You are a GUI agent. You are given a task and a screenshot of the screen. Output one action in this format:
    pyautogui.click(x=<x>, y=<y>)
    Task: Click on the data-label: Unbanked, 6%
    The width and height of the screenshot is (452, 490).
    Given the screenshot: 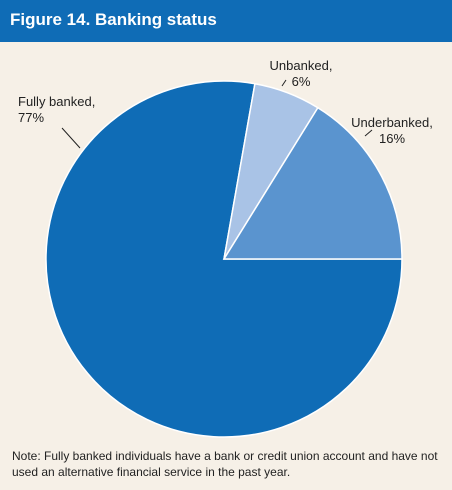 What is the action you would take?
    pyautogui.click(x=301, y=73)
    